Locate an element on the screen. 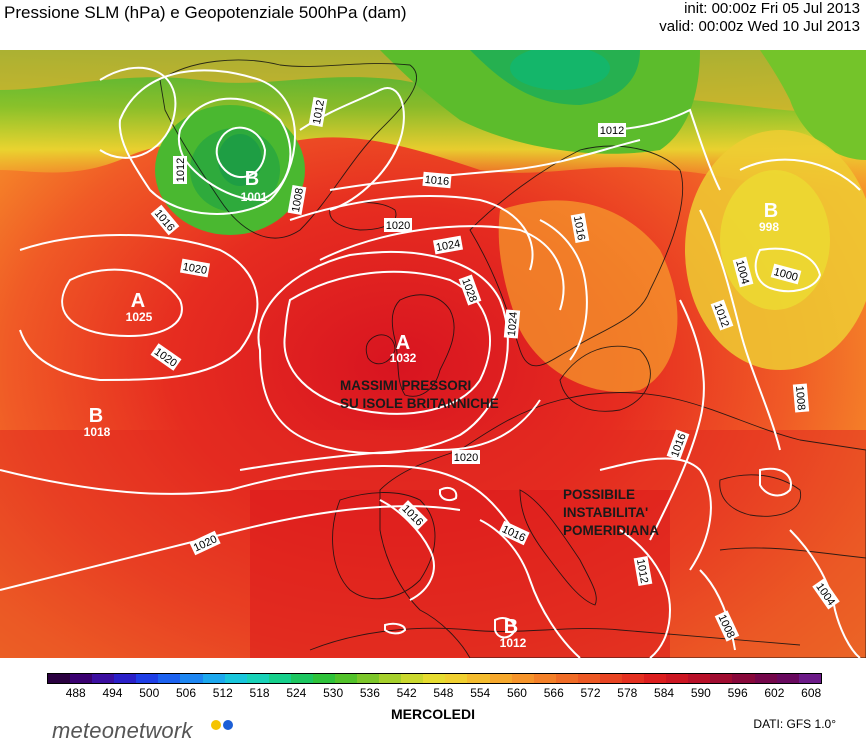 Image resolution: width=866 pixels, height=747 pixels. day-label: MERCOLEDI is located at coordinates (433, 714).